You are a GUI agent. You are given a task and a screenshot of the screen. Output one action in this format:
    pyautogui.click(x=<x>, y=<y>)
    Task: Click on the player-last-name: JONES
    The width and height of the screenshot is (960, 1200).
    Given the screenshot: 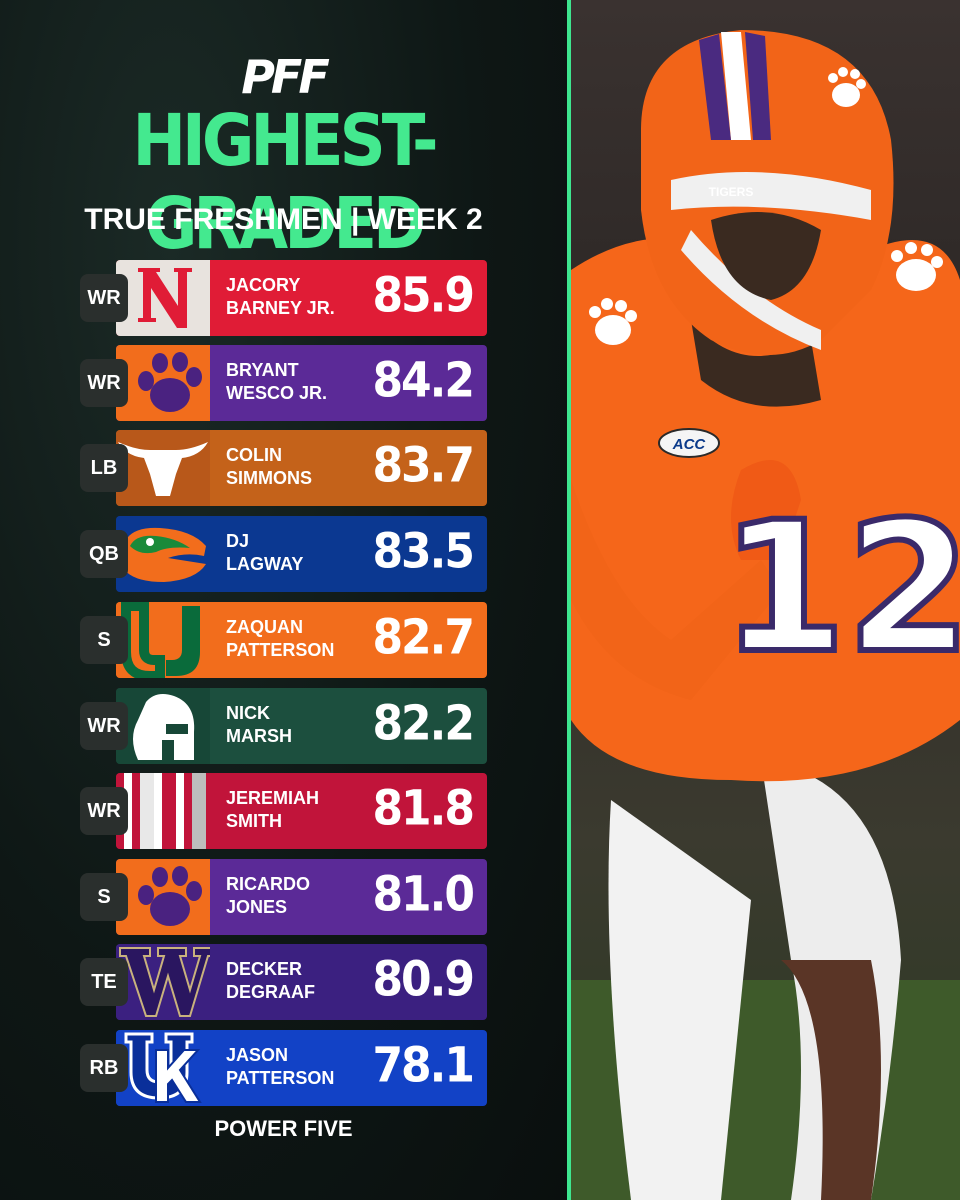 What is the action you would take?
    pyautogui.click(x=257, y=907)
    